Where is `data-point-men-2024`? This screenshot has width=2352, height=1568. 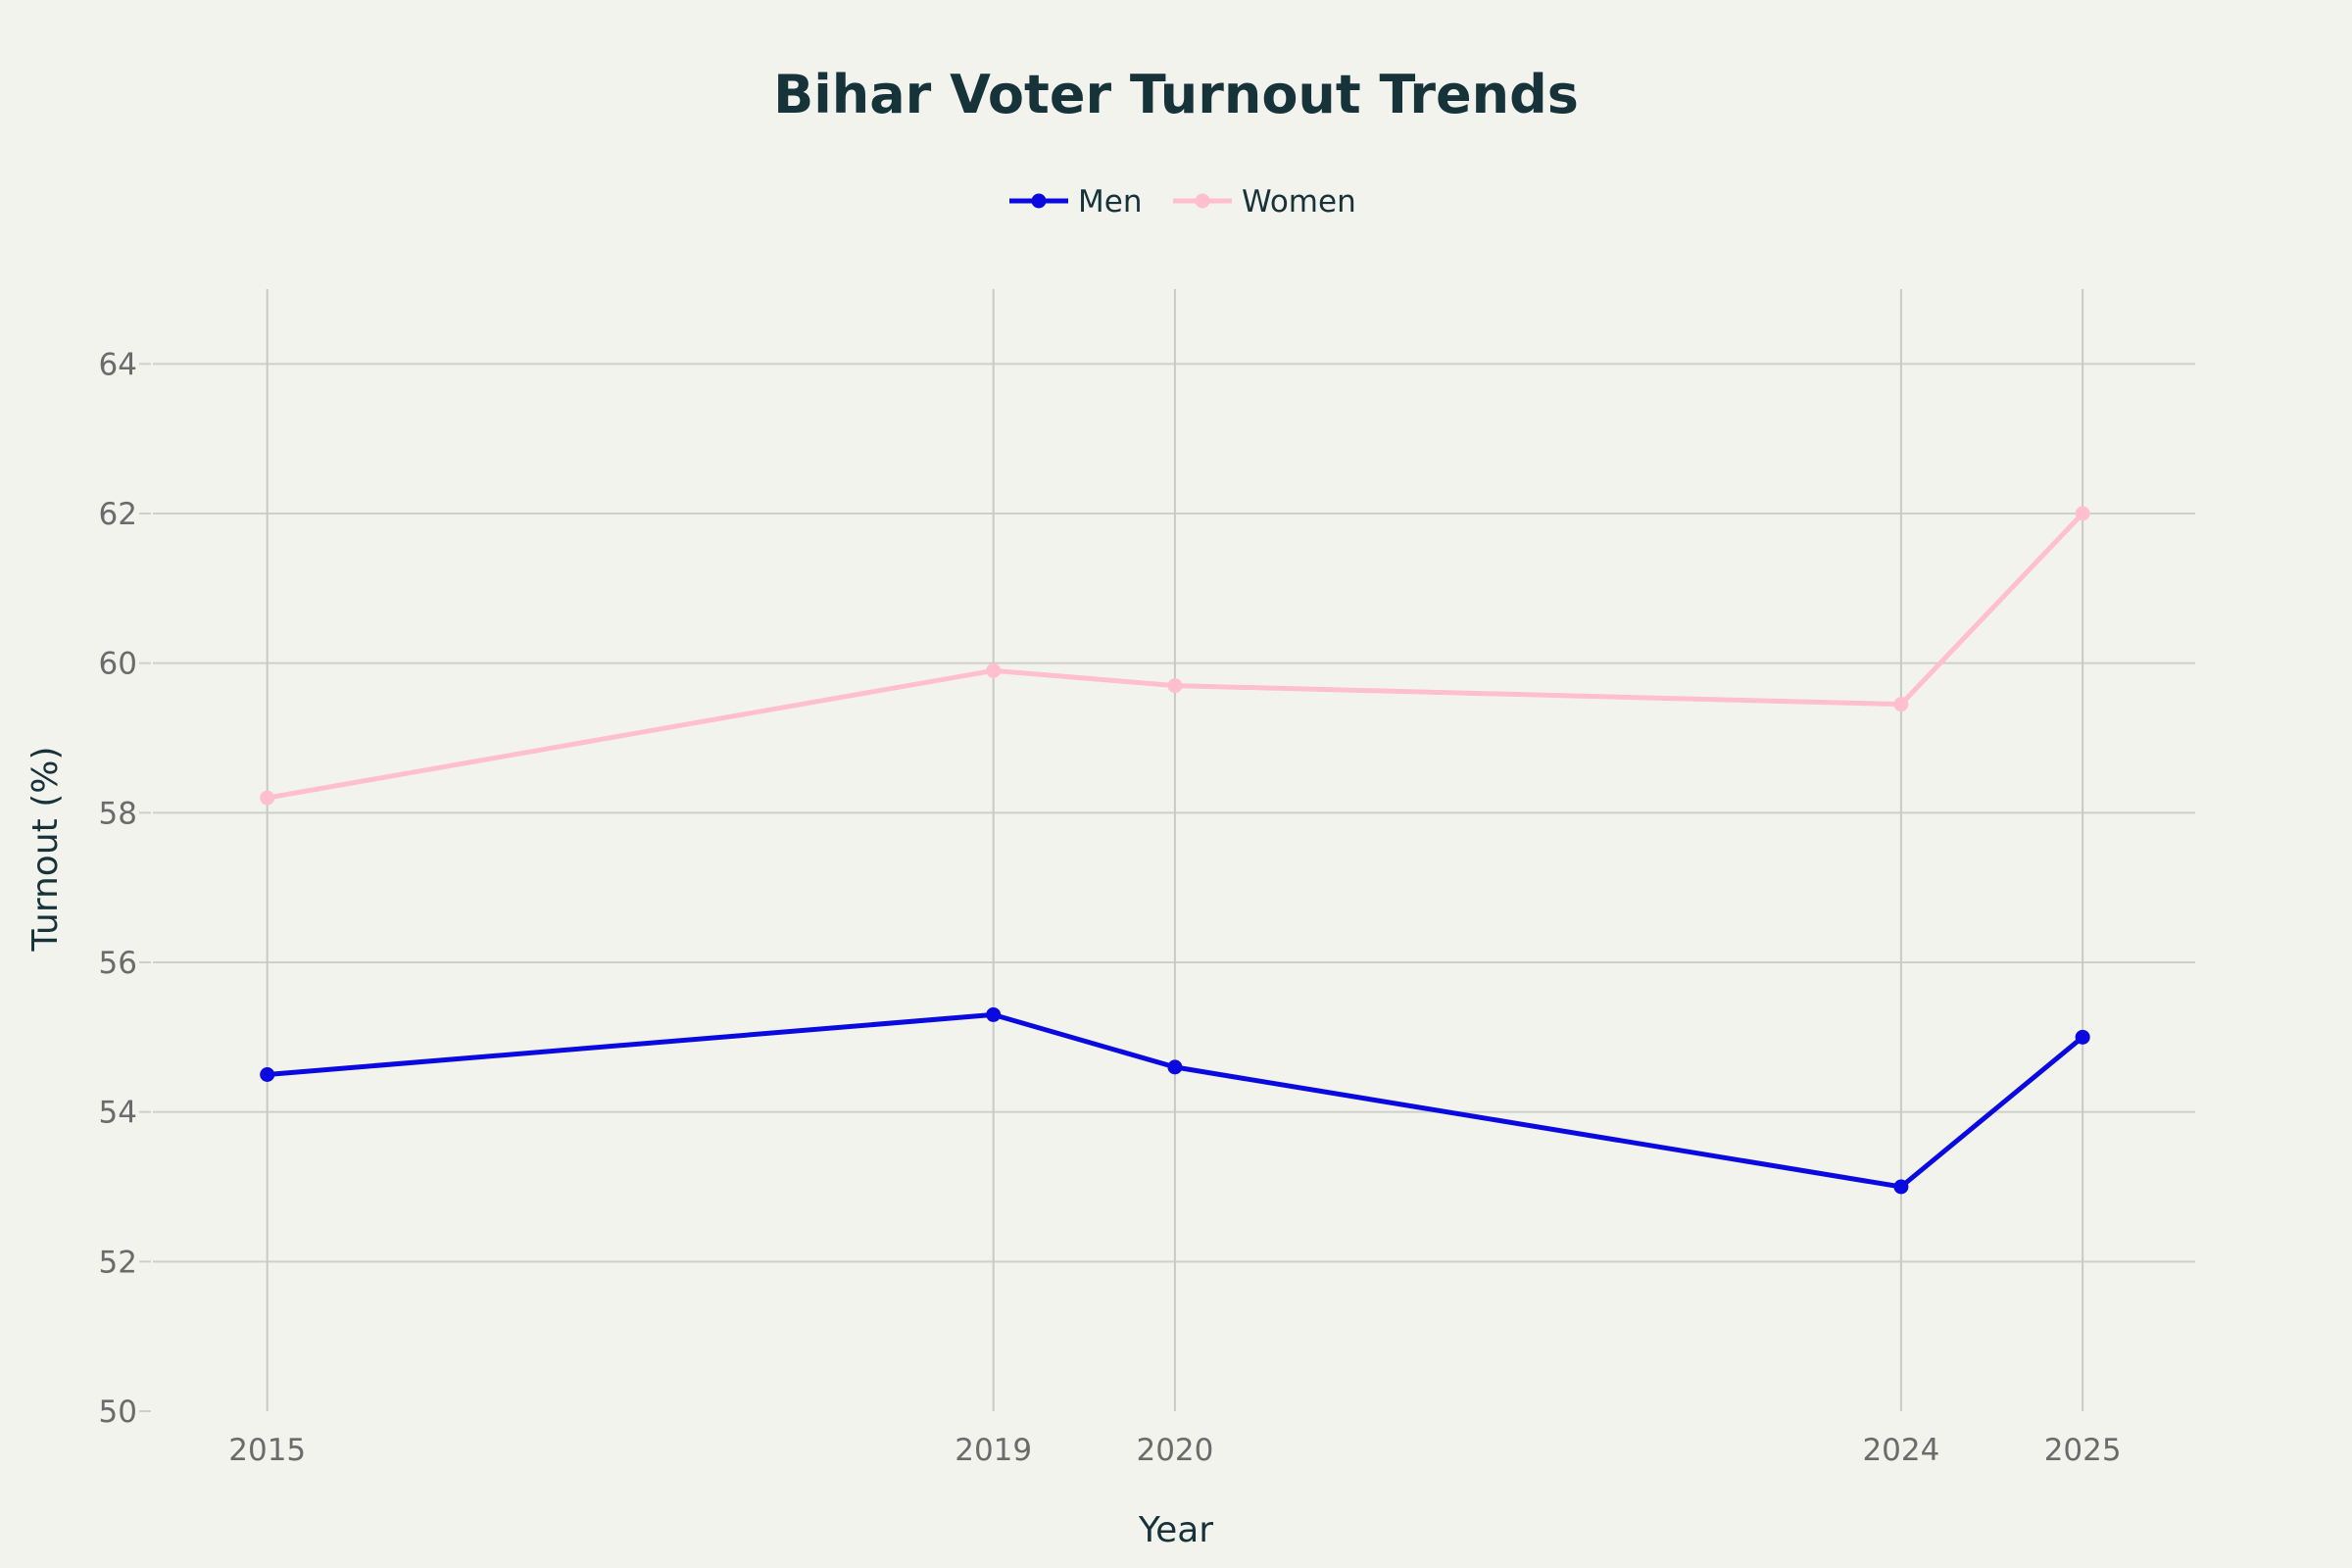
data-point-men-2024 is located at coordinates (1901, 1187).